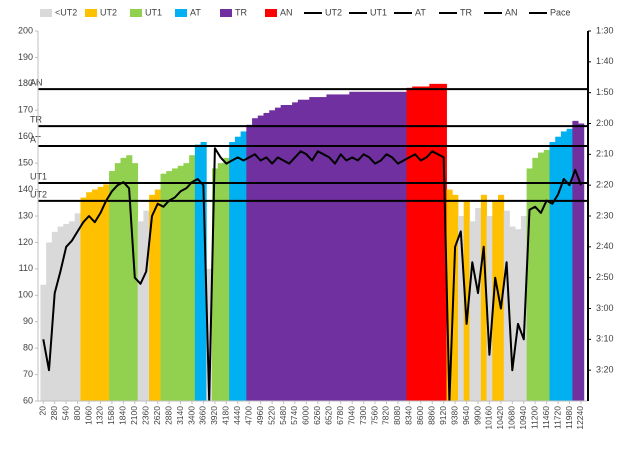  What do you see at coordinates (546, 417) in the screenshot?
I see `x-tick-label: 11460` at bounding box center [546, 417].